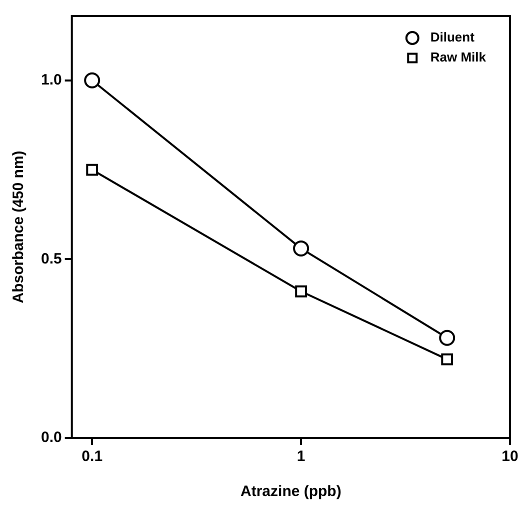 The height and width of the screenshot is (509, 524). What do you see at coordinates (453, 37) in the screenshot?
I see `legend-label: Diluent` at bounding box center [453, 37].